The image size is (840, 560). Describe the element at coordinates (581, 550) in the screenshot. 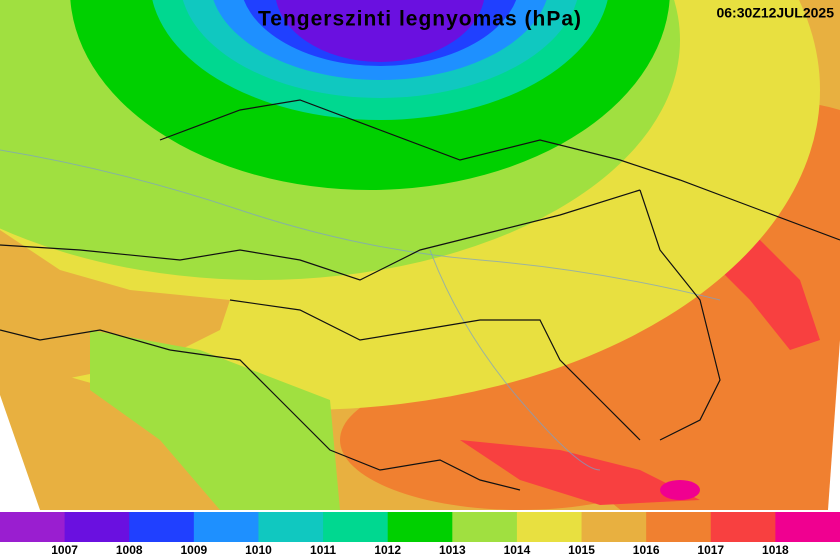

I see `legend-label: 1015` at that location.